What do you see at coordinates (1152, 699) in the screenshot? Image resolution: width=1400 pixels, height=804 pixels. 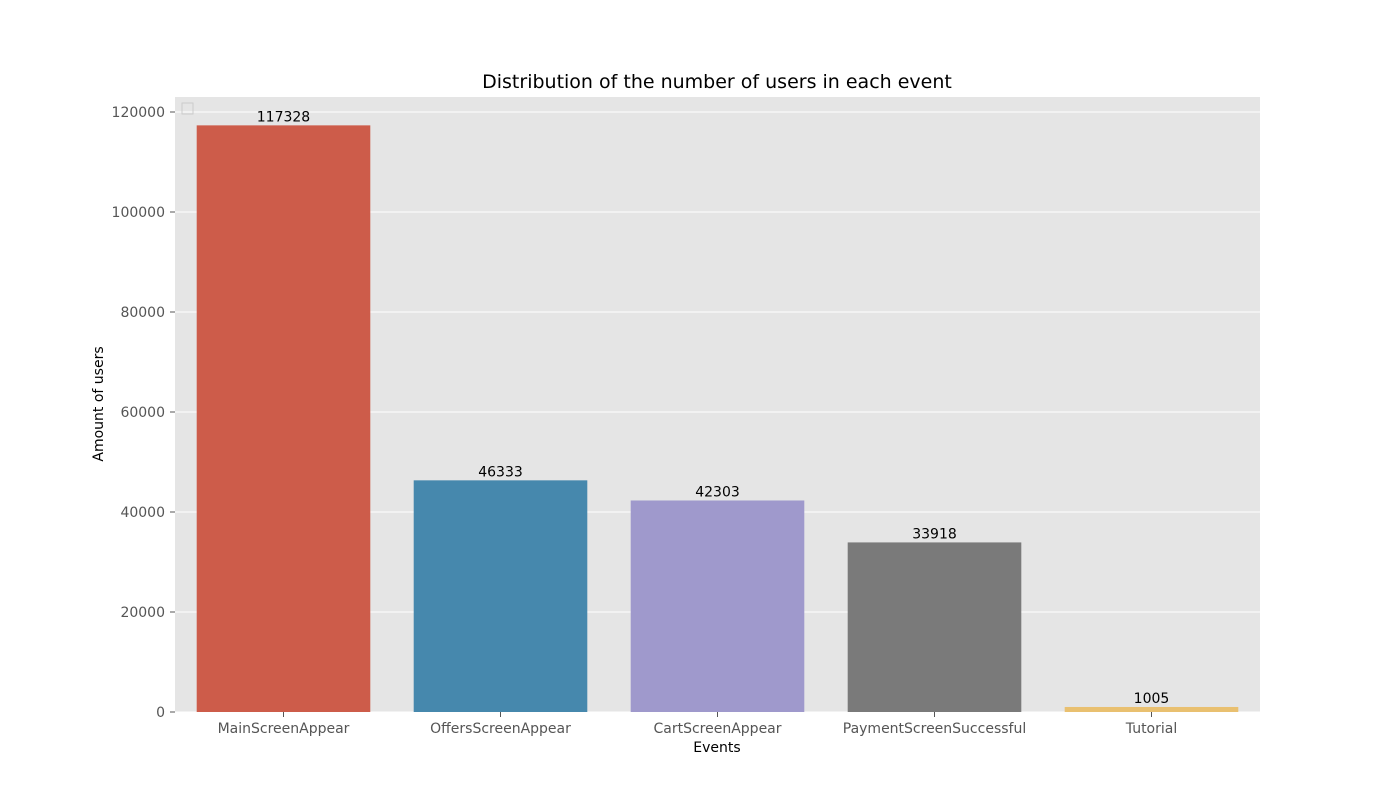 I see `bar-value-label: 1005` at bounding box center [1152, 699].